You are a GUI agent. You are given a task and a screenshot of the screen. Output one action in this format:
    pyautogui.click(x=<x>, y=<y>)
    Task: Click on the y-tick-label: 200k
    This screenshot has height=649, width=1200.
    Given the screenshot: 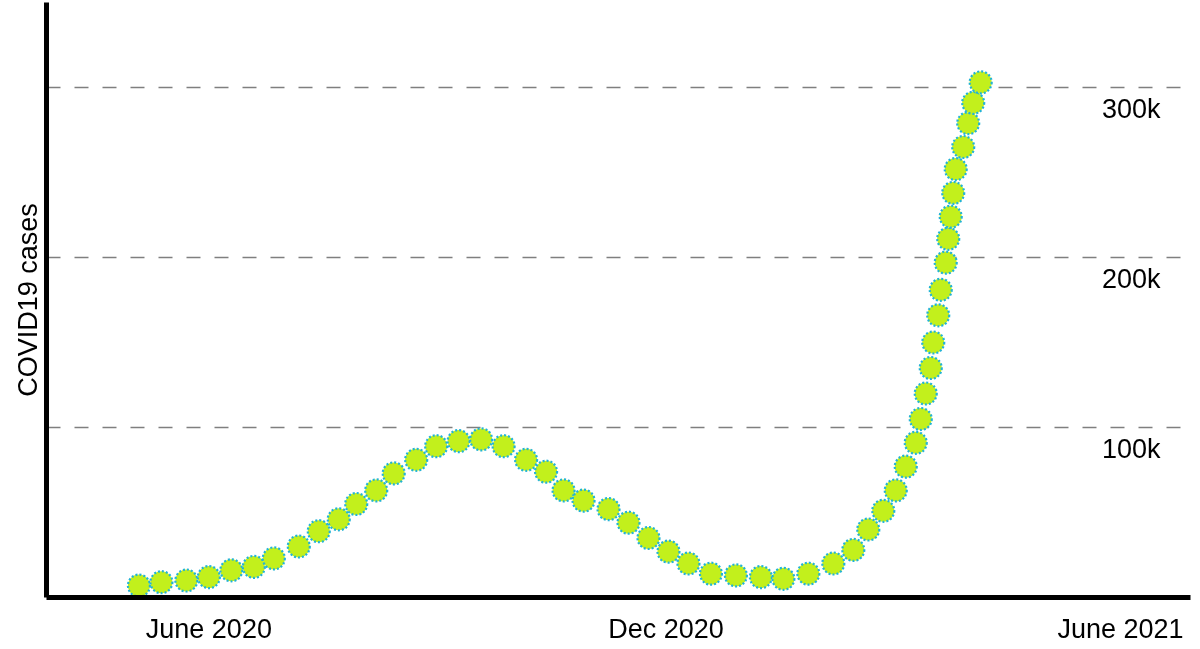 What is the action you would take?
    pyautogui.click(x=1131, y=278)
    